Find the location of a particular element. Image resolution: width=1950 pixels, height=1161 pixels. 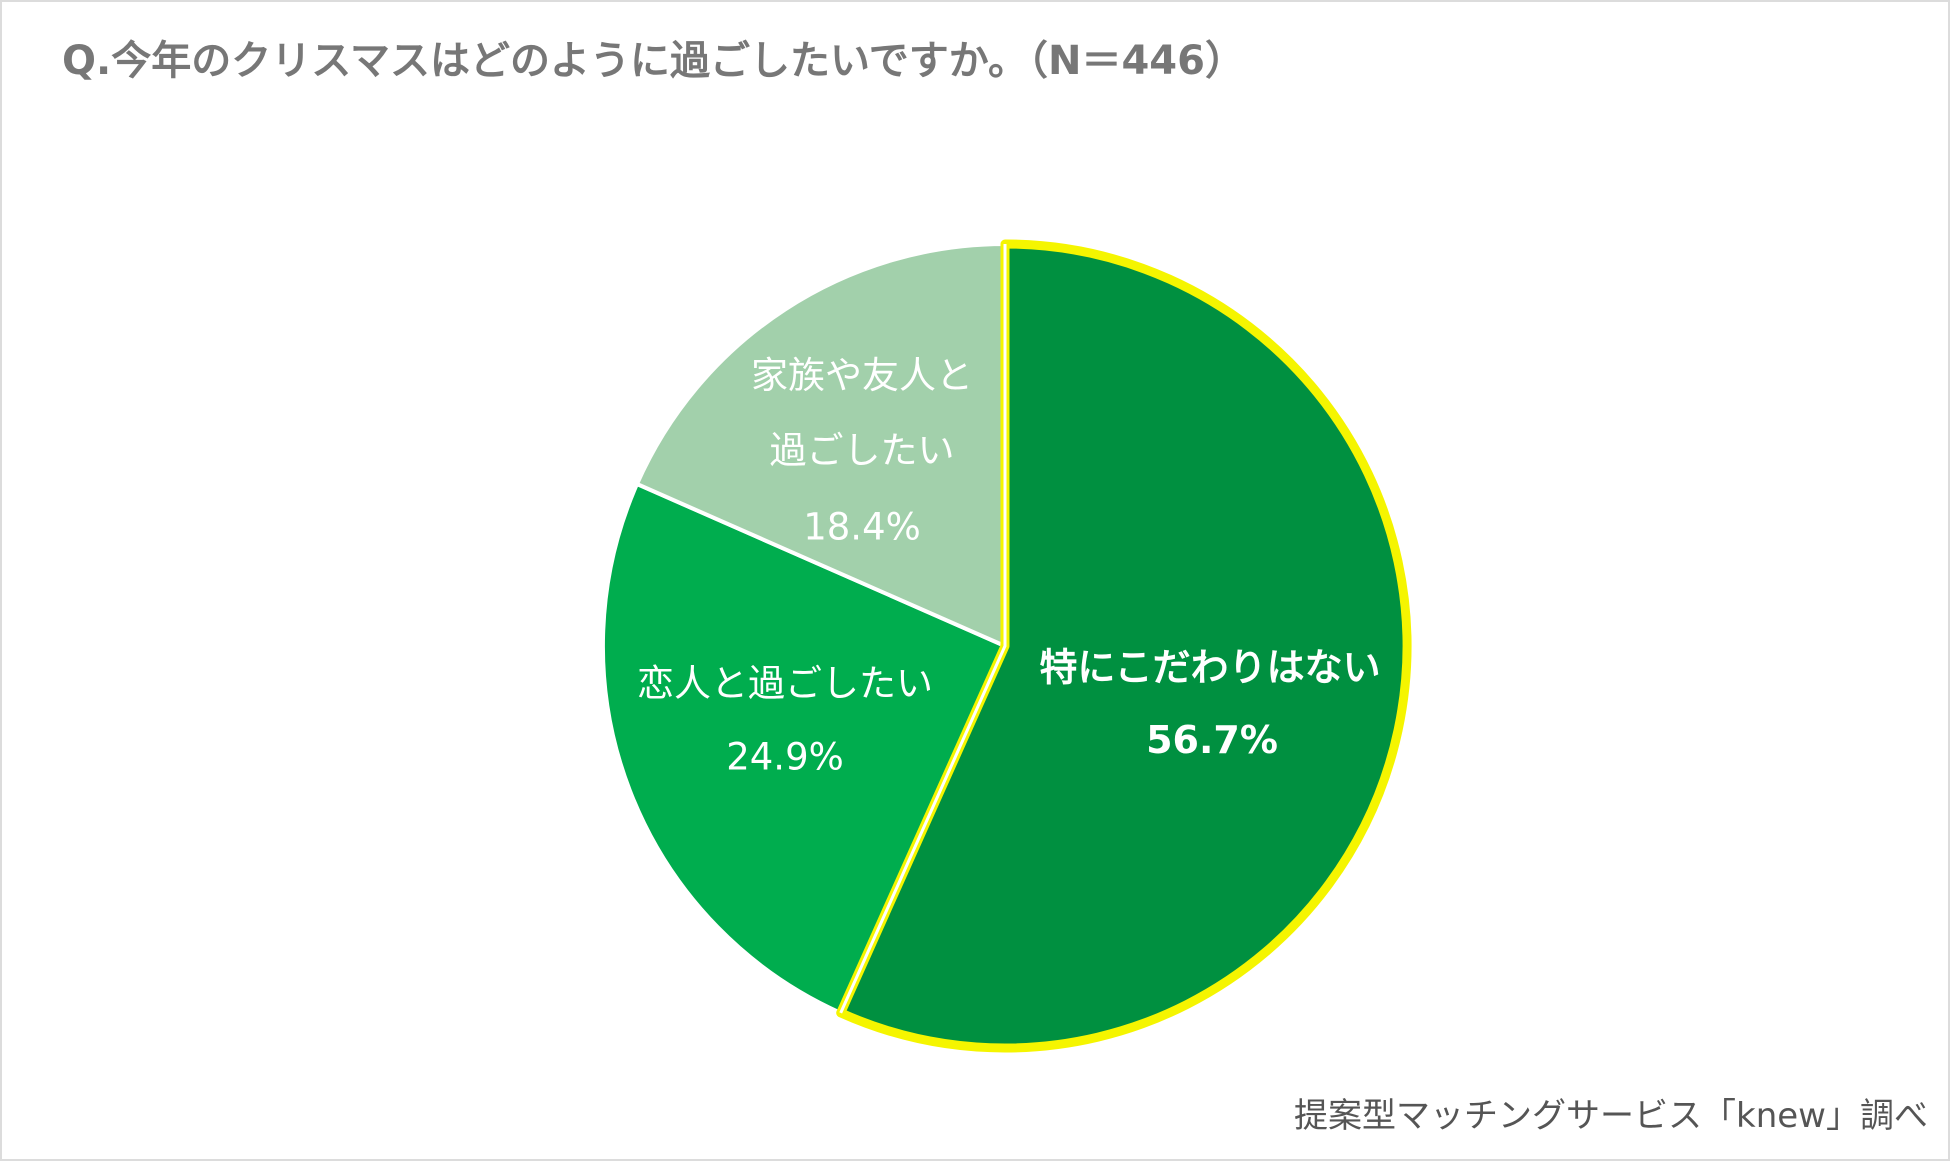

chart-title: Q.今年のクリスマスはどのように過ごしたいですか。（N＝446） is located at coordinates (653, 61).